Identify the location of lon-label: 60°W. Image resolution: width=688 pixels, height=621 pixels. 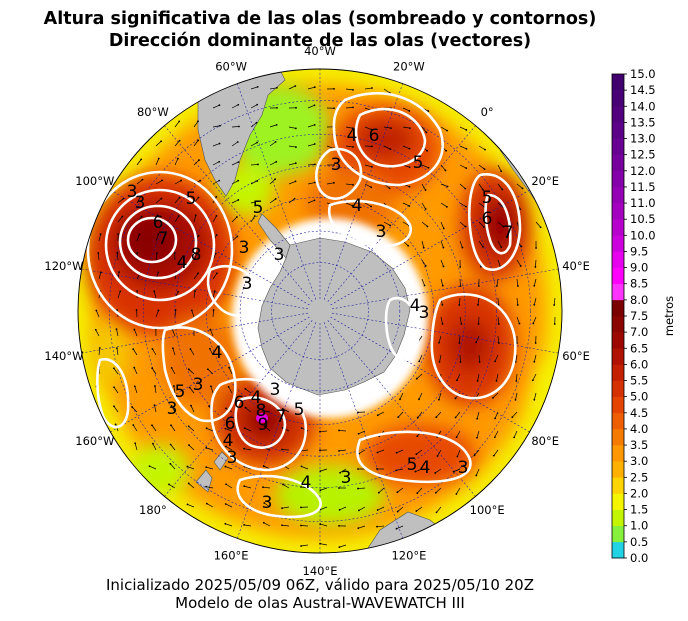
(231, 67).